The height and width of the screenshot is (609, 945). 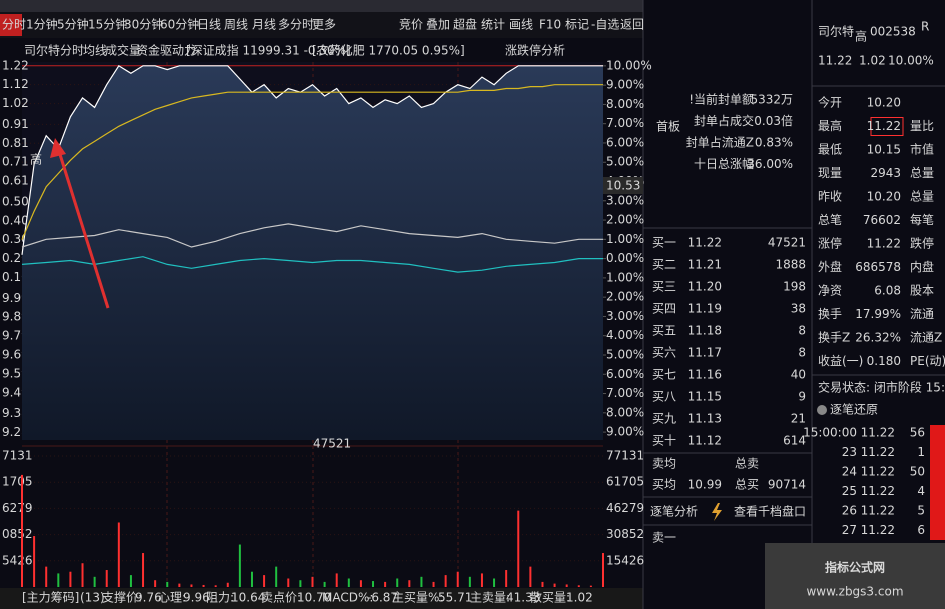 What do you see at coordinates (465, 24) in the screenshot?
I see `tool: 超盘` at bounding box center [465, 24].